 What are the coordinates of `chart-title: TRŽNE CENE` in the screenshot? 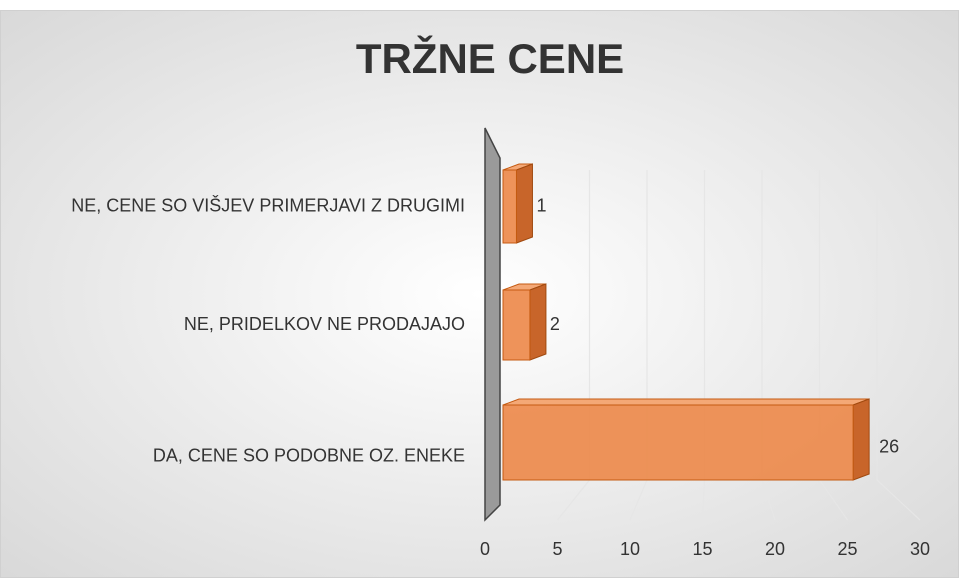 It's located at (490, 58).